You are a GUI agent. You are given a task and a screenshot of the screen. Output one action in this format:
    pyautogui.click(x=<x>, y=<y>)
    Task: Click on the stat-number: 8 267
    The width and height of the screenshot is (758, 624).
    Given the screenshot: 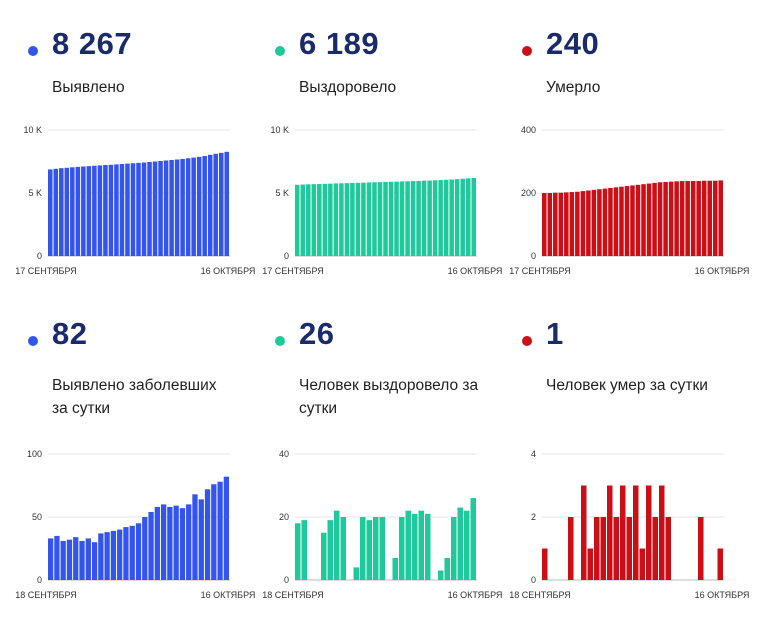 What is the action you would take?
    pyautogui.click(x=92, y=43)
    